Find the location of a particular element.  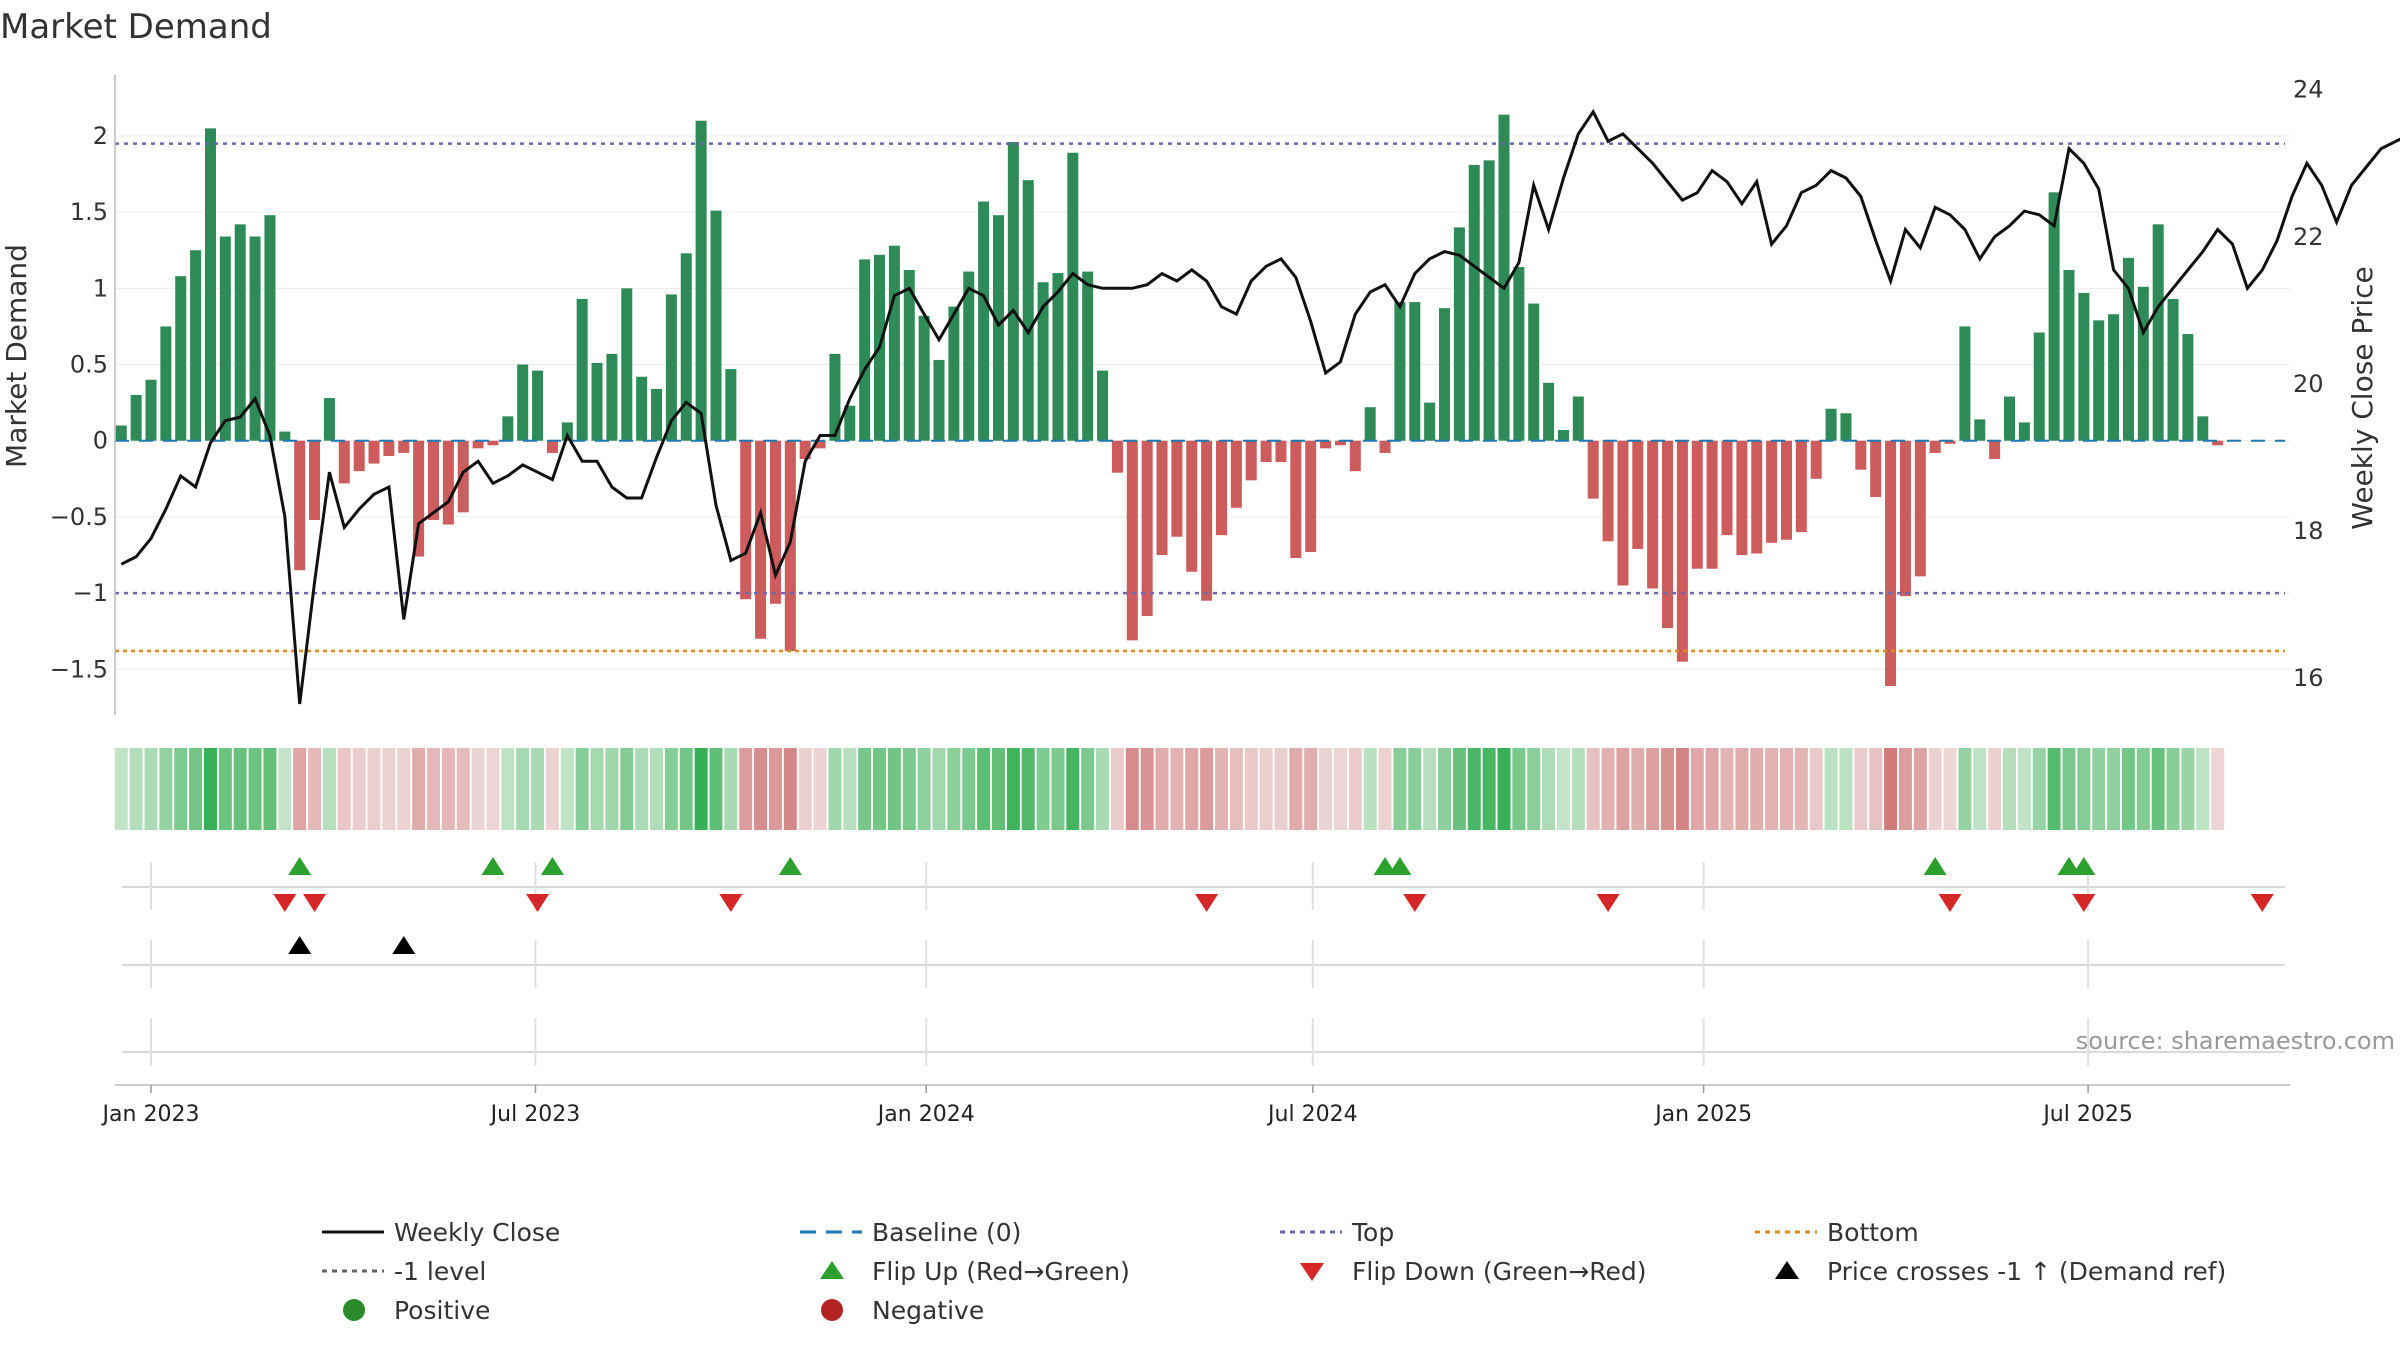

demand-heat-strip is located at coordinates (1169, 789).